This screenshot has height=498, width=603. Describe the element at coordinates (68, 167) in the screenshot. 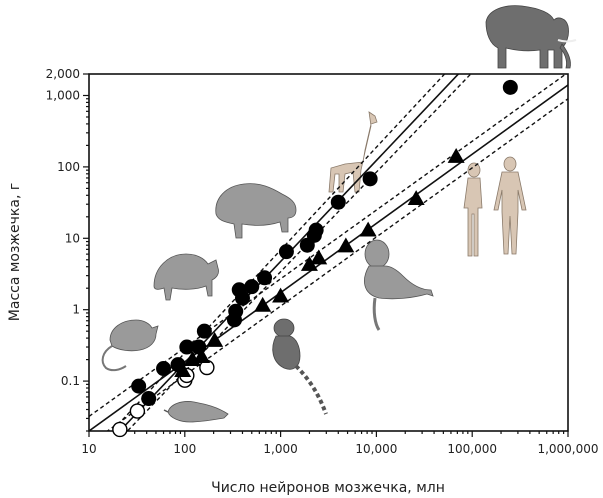

I see `y-tick-label: 100` at that location.